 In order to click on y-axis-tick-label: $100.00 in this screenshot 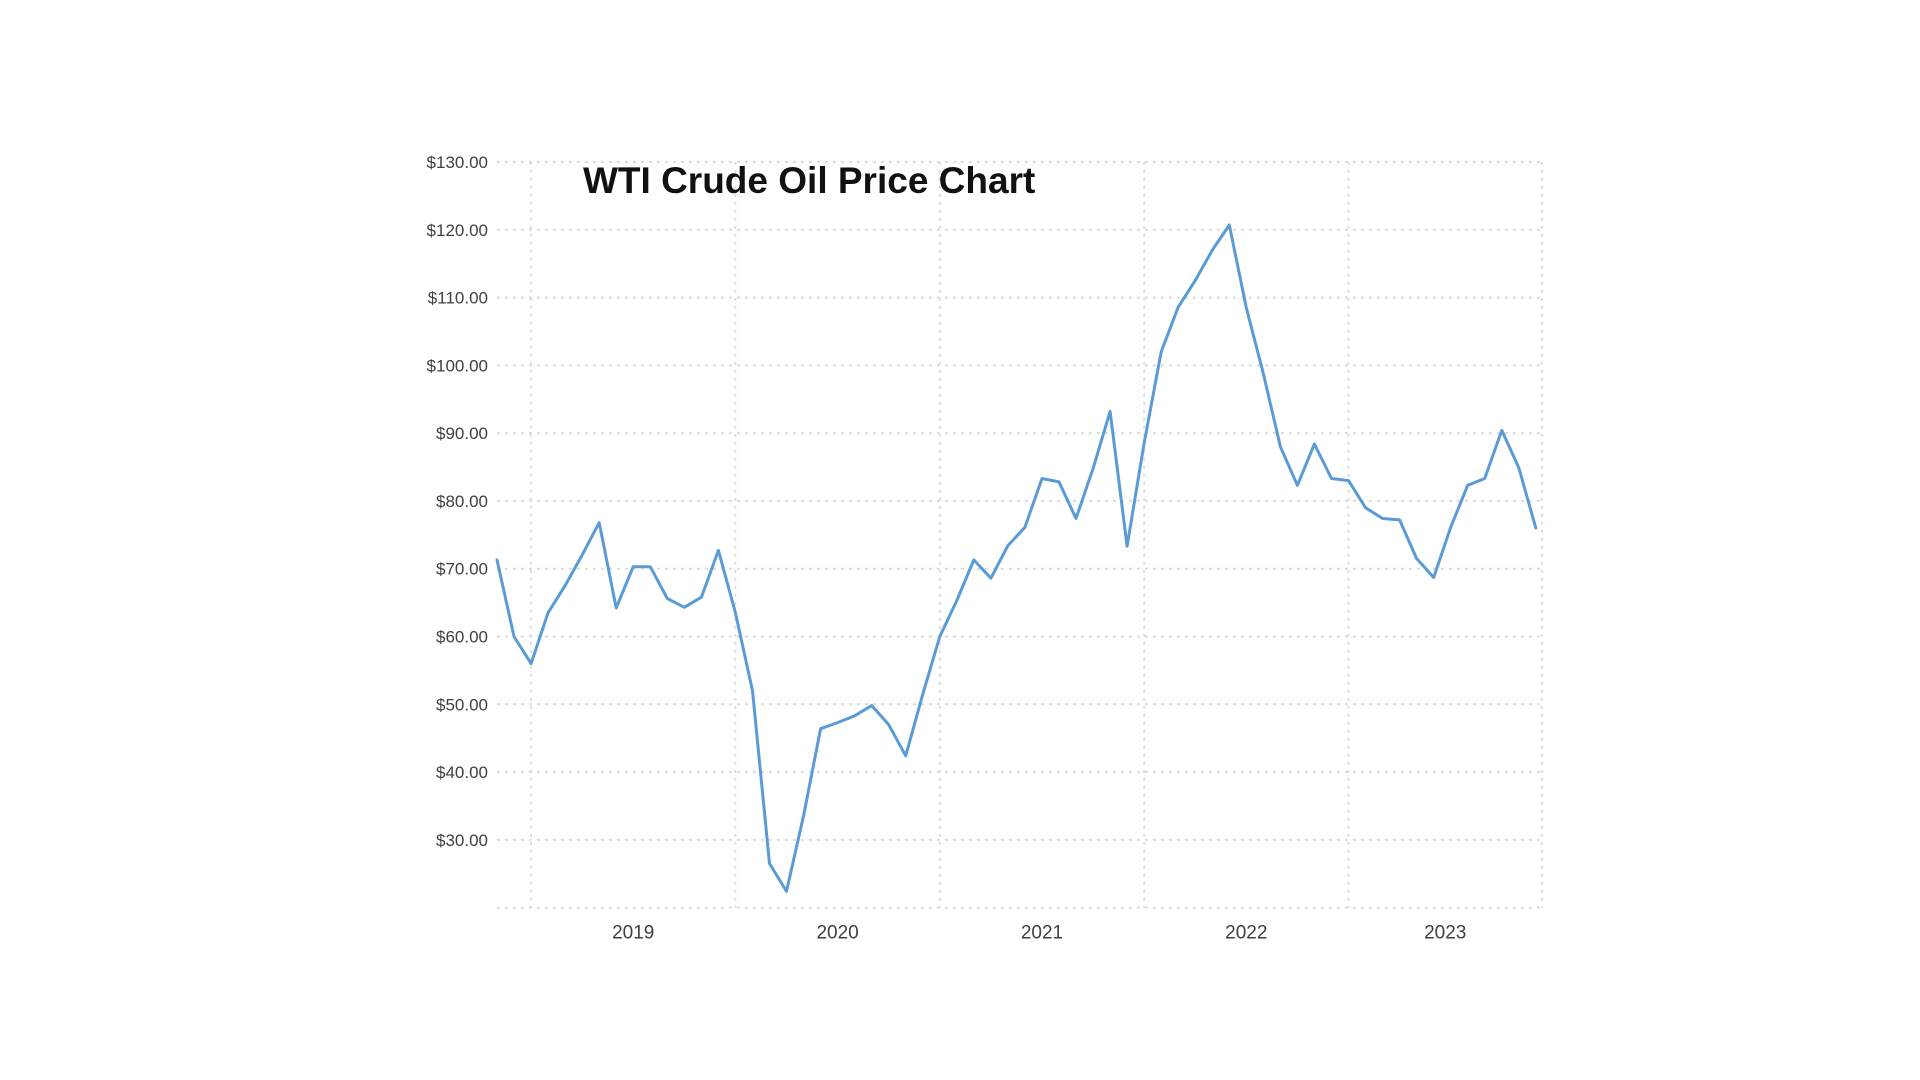, I will do `click(457, 365)`.